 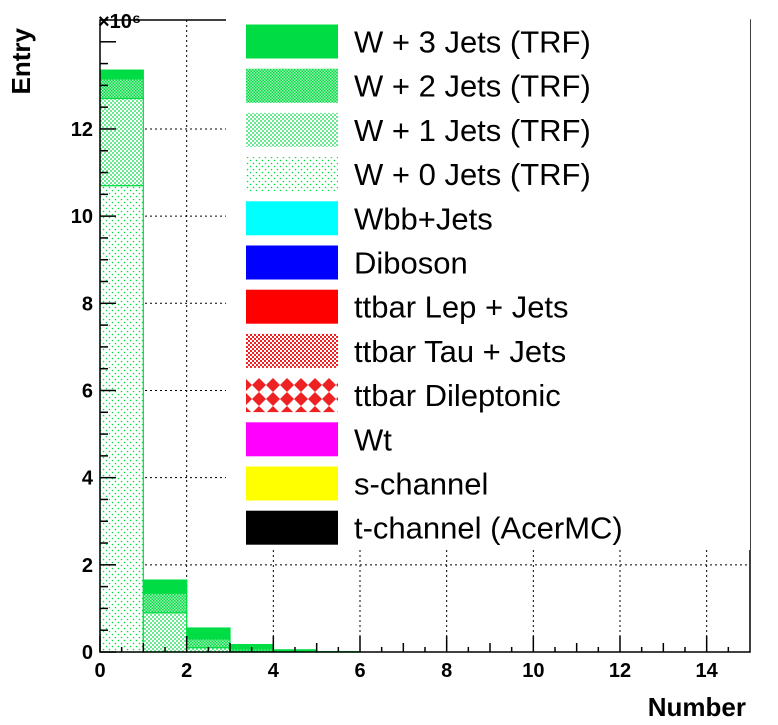 What do you see at coordinates (359, 671) in the screenshot?
I see `x-tick-label: 6` at bounding box center [359, 671].